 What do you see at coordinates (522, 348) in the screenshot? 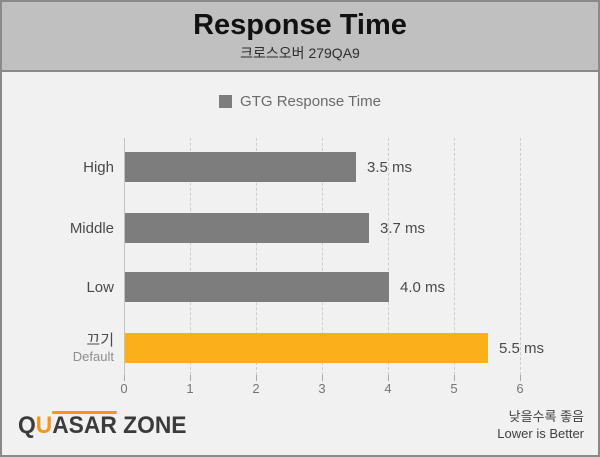
I see `value-label: 5.5 ms` at bounding box center [522, 348].